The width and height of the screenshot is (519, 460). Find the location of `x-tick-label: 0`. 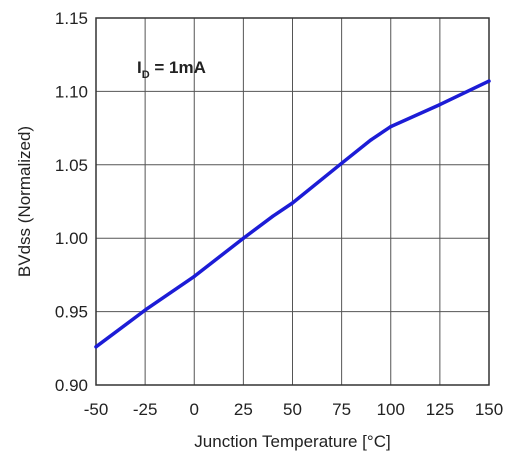

x-tick-label: 0 is located at coordinates (194, 409).